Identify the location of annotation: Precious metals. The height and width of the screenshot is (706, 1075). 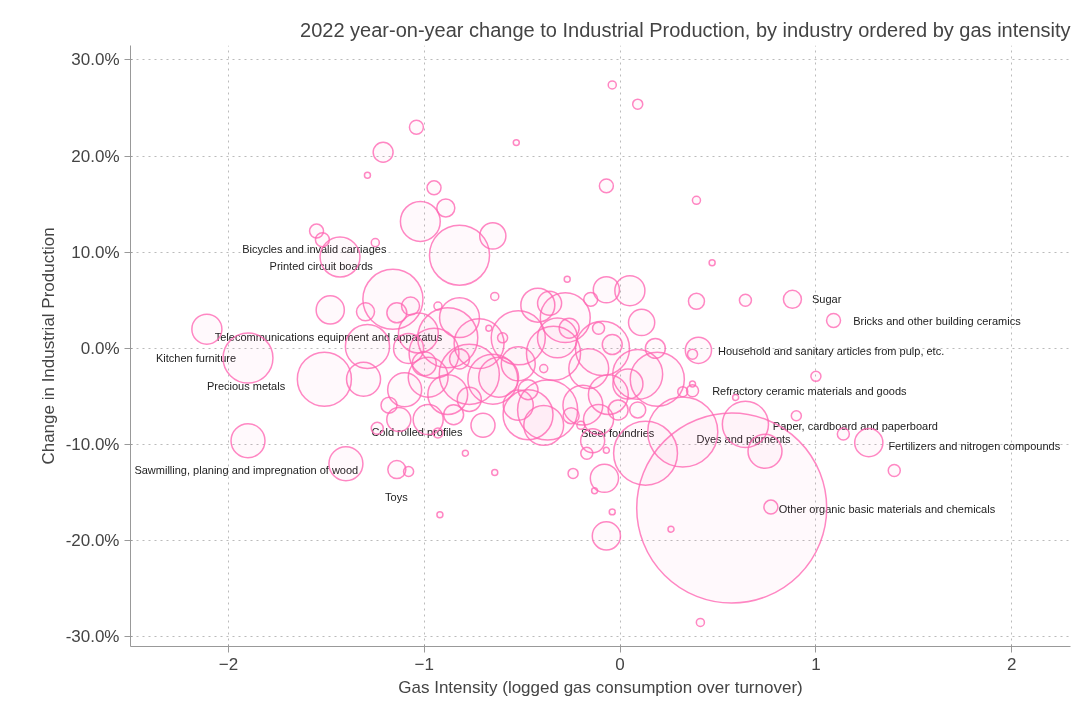
(246, 385).